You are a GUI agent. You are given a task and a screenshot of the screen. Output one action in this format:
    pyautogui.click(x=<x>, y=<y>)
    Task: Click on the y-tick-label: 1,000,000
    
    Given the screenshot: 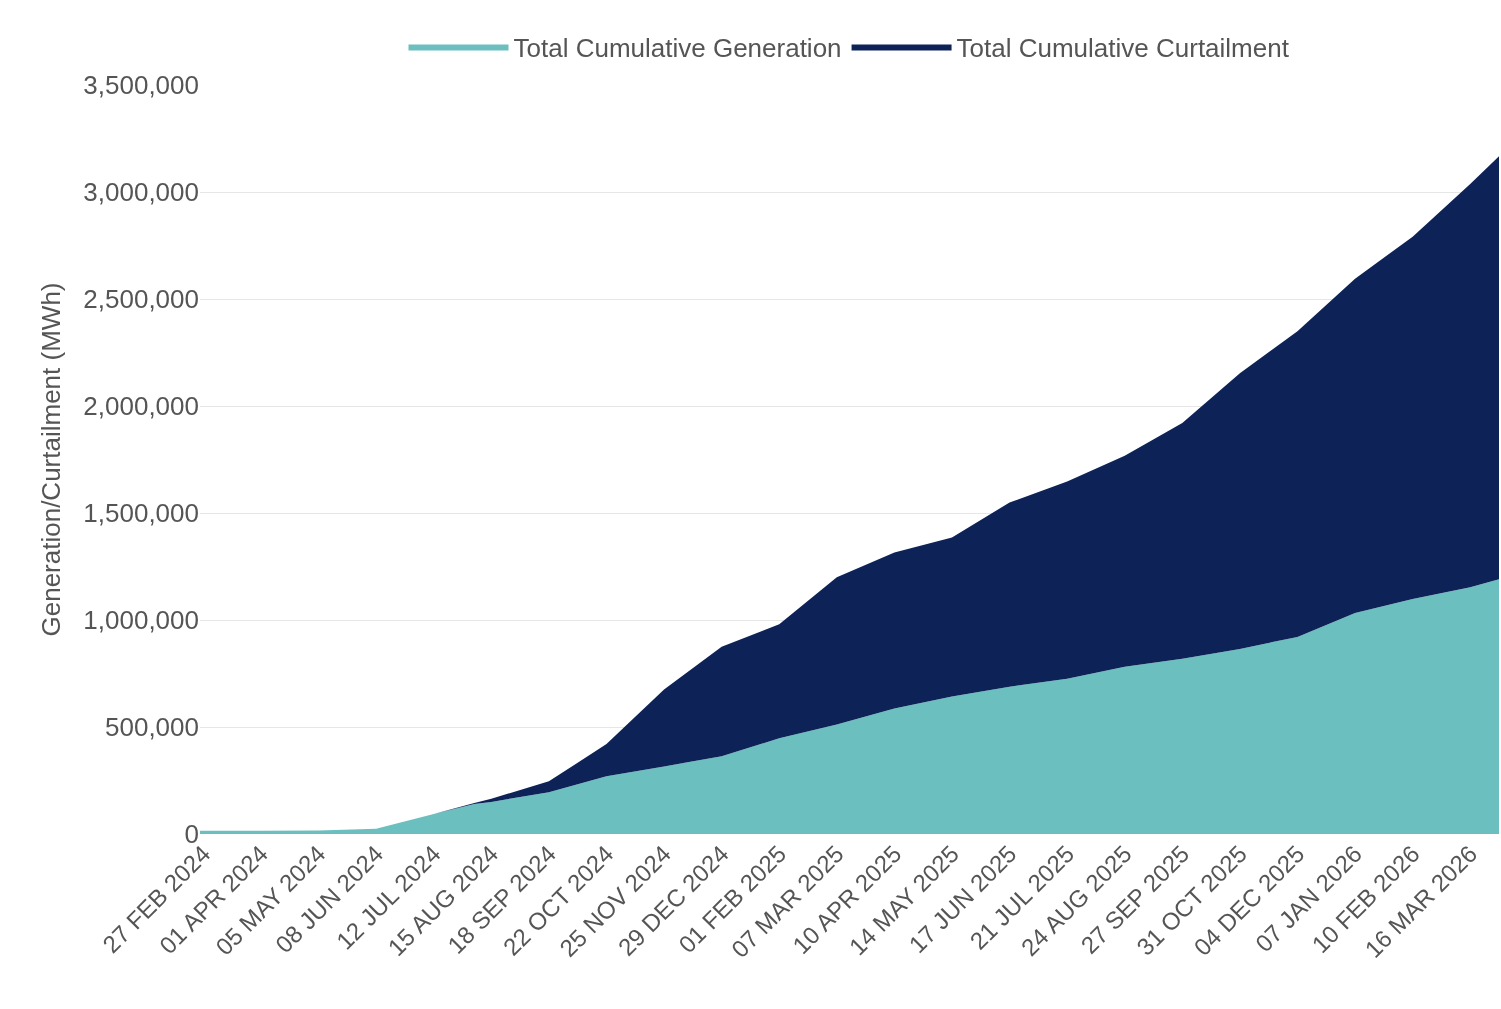 What is the action you would take?
    pyautogui.click(x=141, y=620)
    